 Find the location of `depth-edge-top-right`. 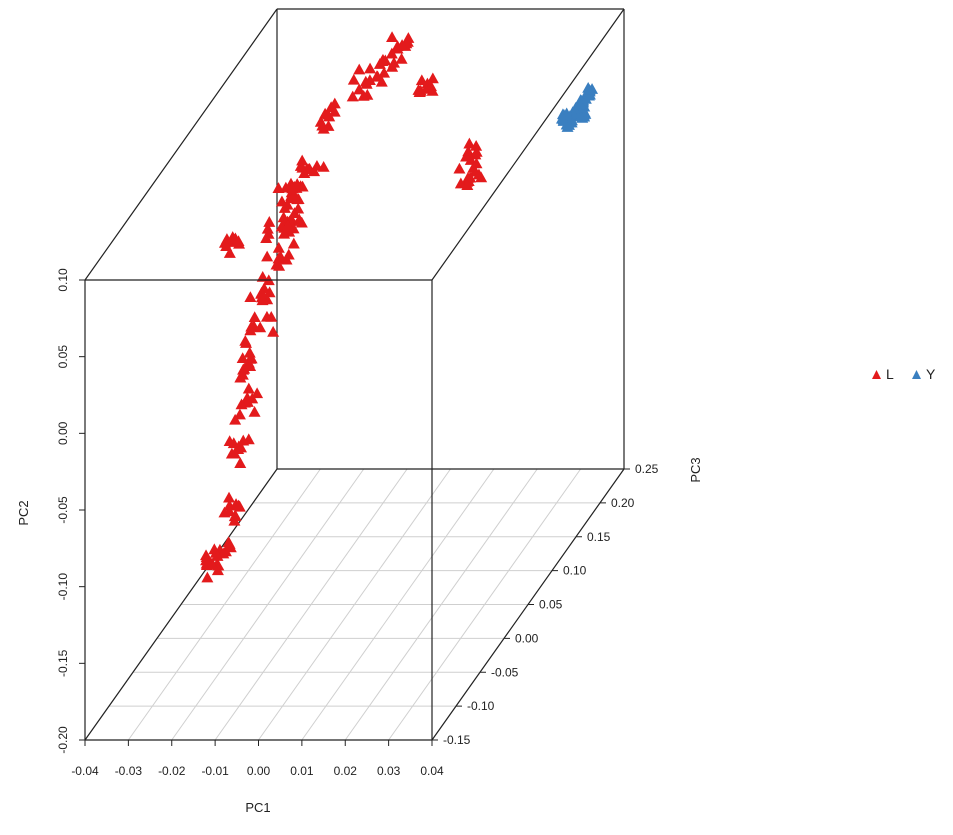

depth-edge-top-right is located at coordinates (528, 144).